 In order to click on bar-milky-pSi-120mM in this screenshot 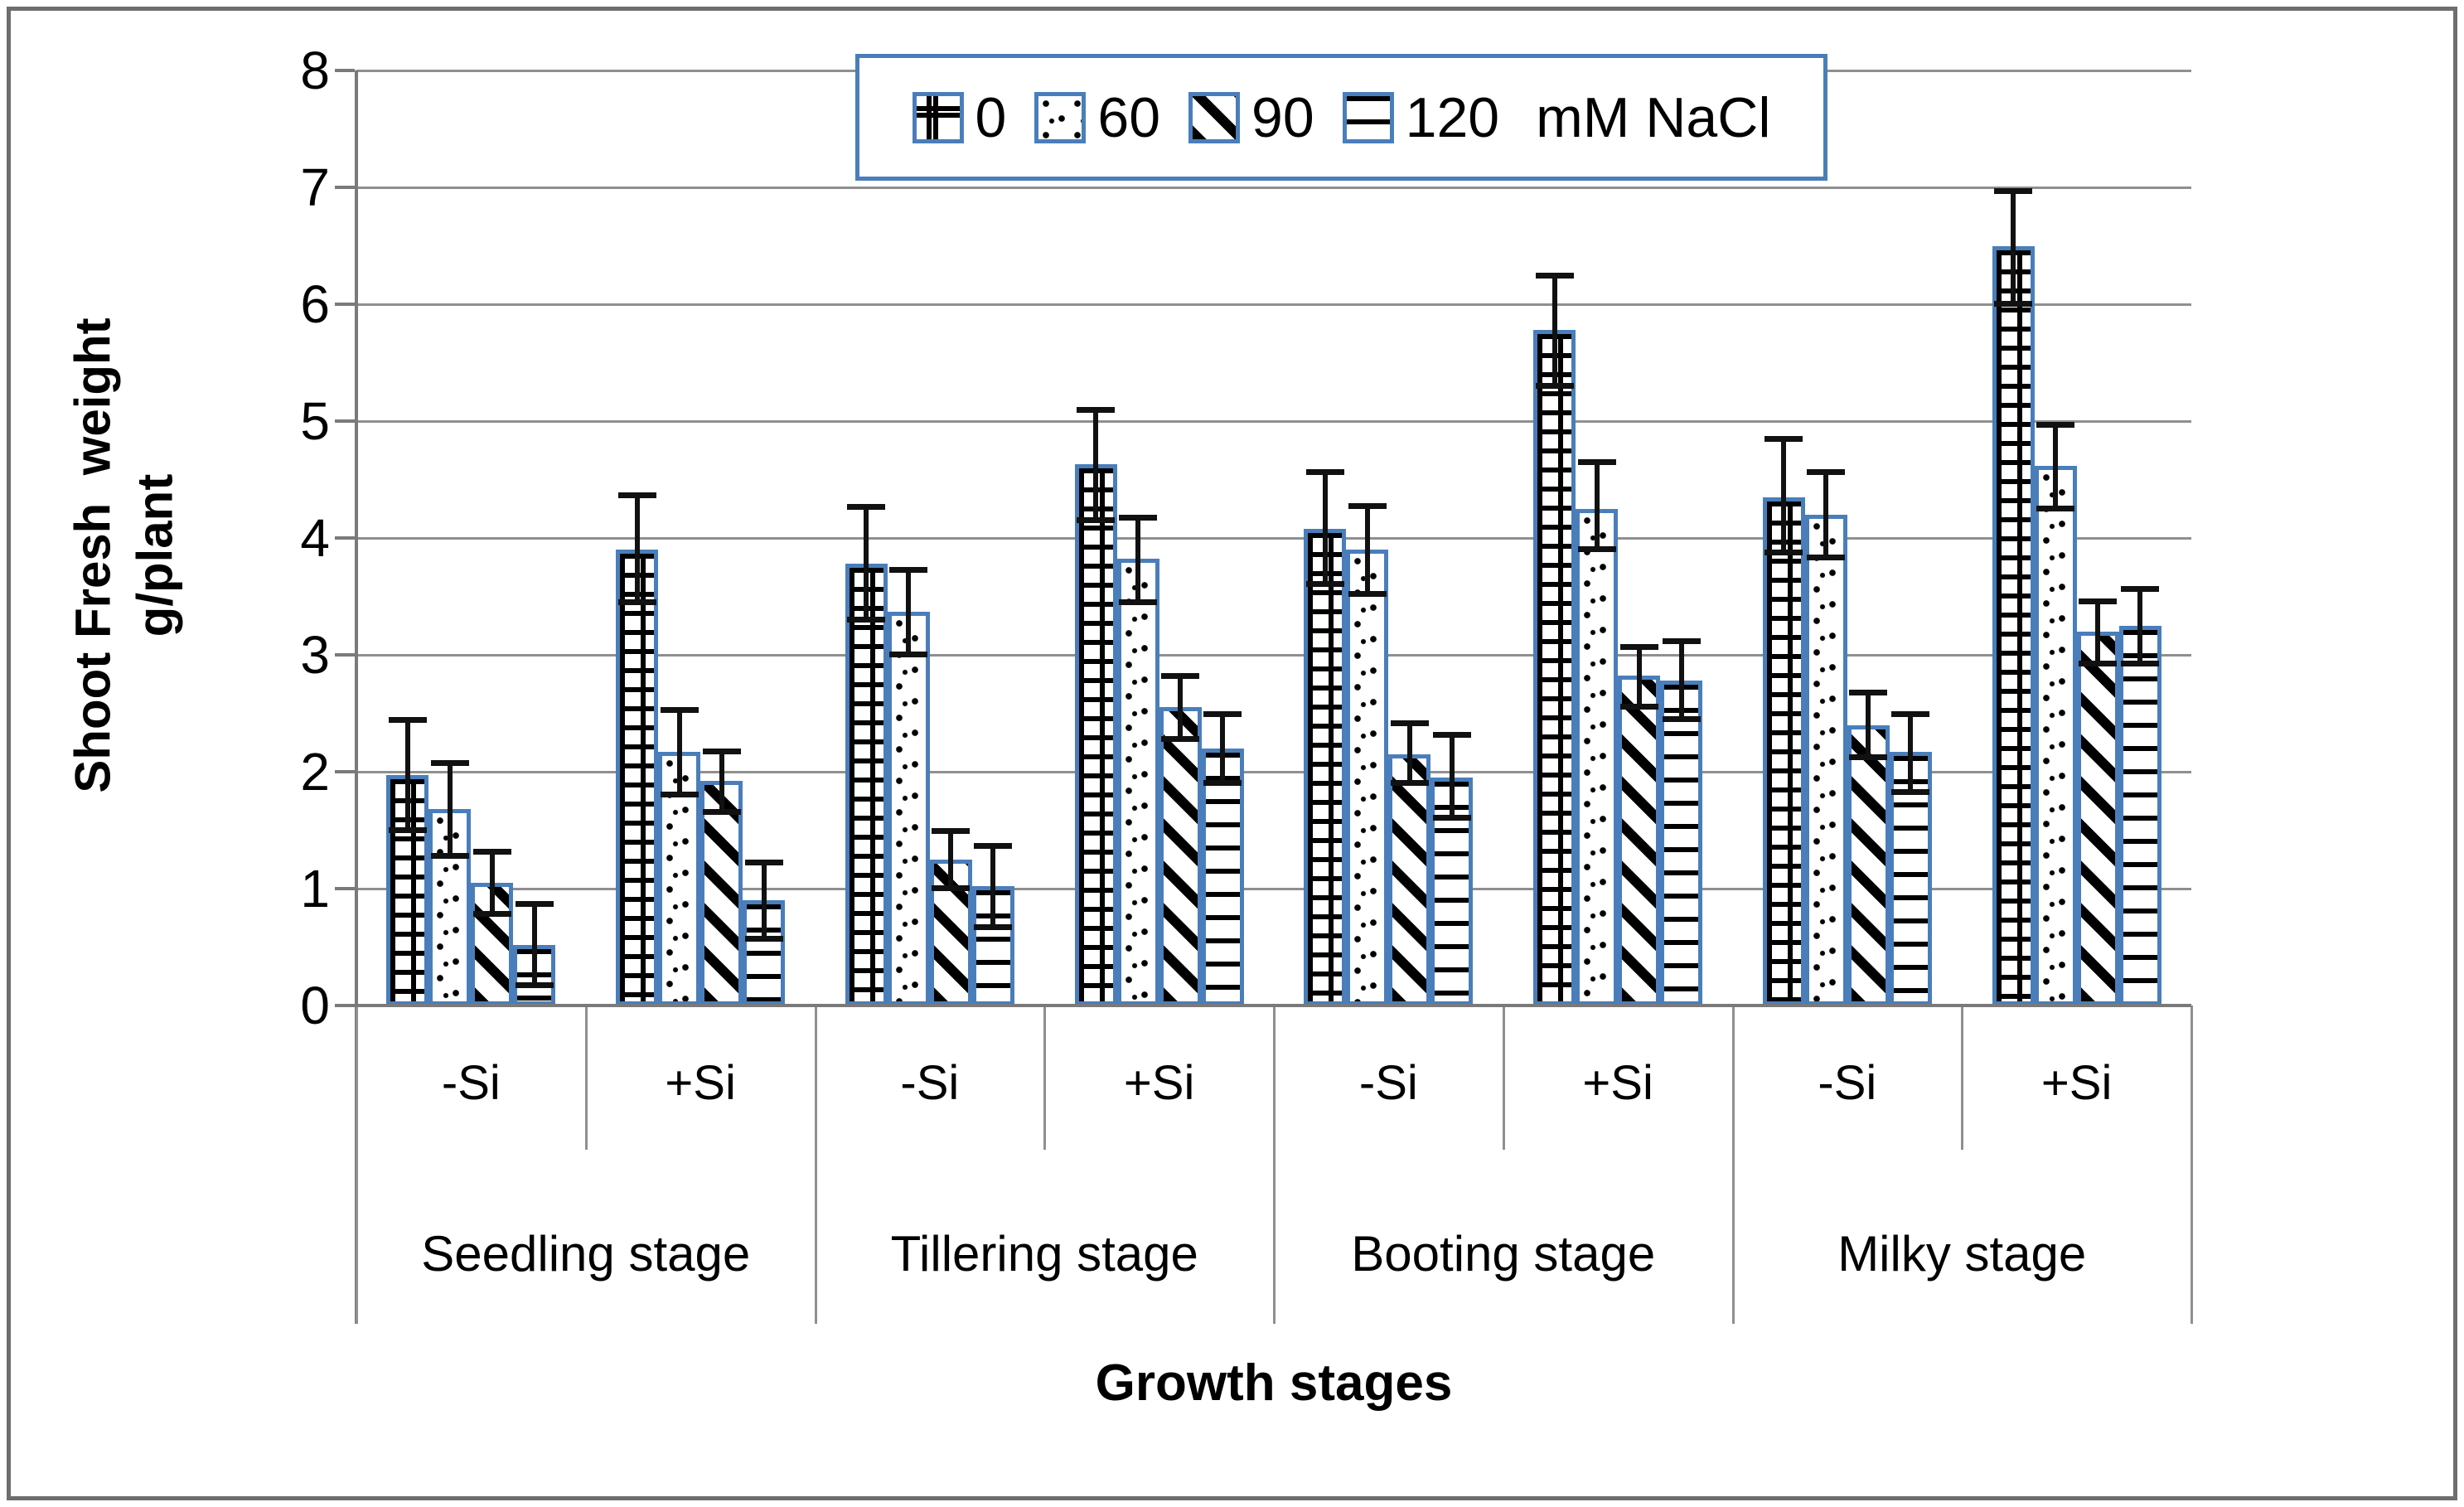, I will do `click(2139, 815)`.